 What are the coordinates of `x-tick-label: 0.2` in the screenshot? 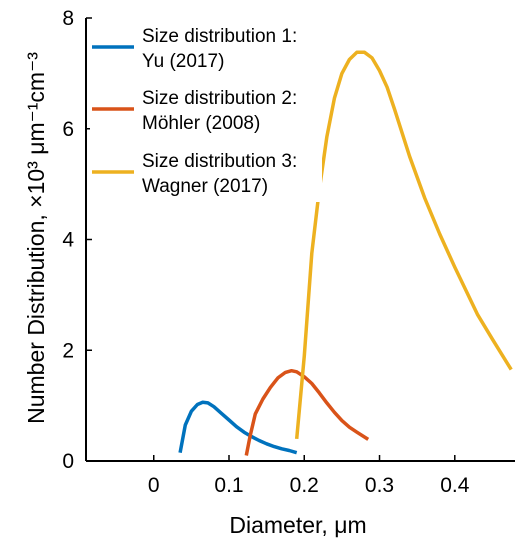 It's located at (304, 485).